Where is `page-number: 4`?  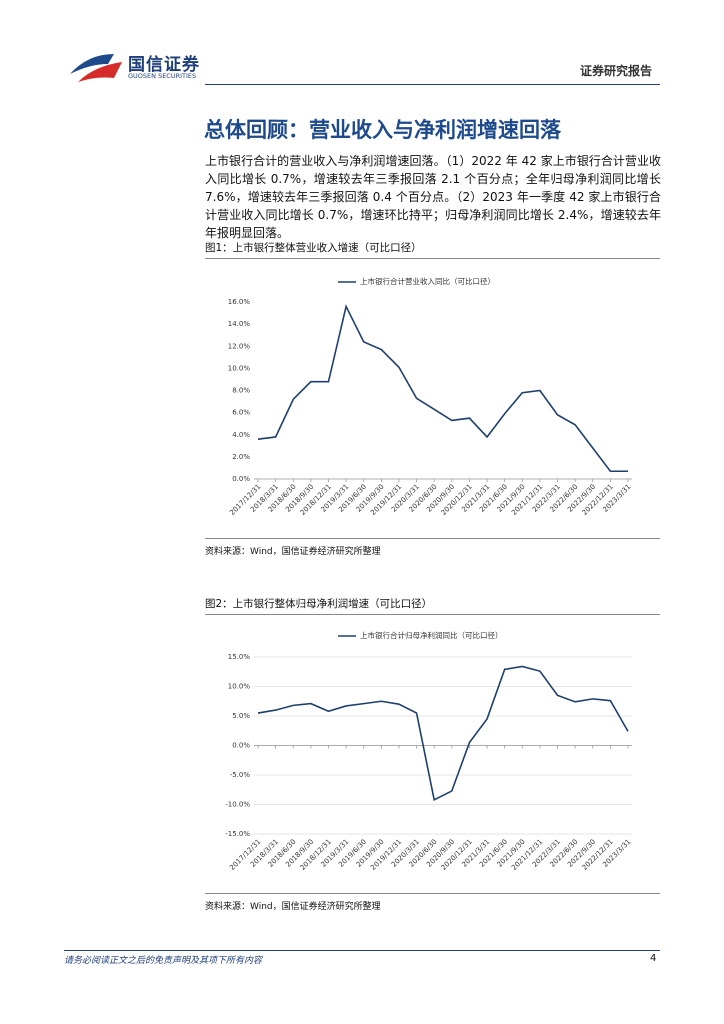
page-number: 4 is located at coordinates (653, 958).